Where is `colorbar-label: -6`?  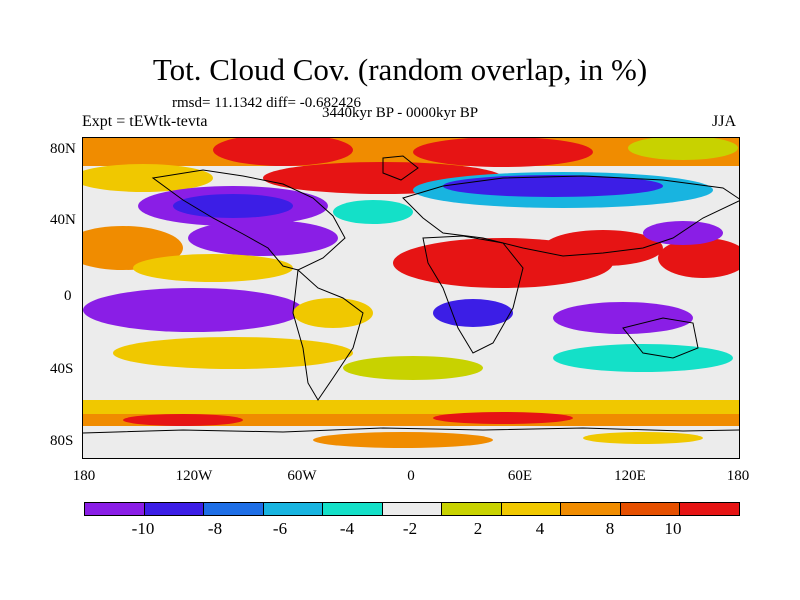
colorbar-label: -6 is located at coordinates (280, 528).